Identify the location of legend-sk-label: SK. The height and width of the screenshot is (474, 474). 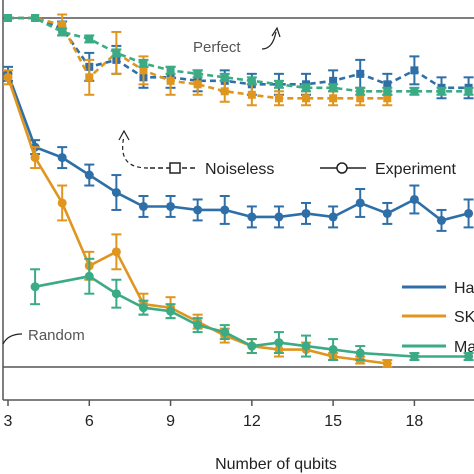
(464, 317).